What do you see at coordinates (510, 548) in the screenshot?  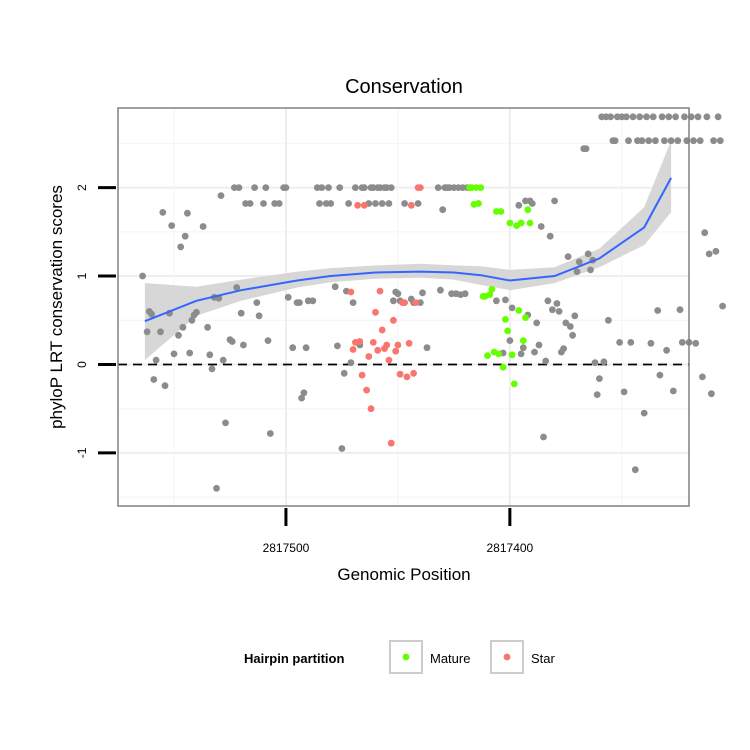 I see `x-tick-label: 2817400` at bounding box center [510, 548].